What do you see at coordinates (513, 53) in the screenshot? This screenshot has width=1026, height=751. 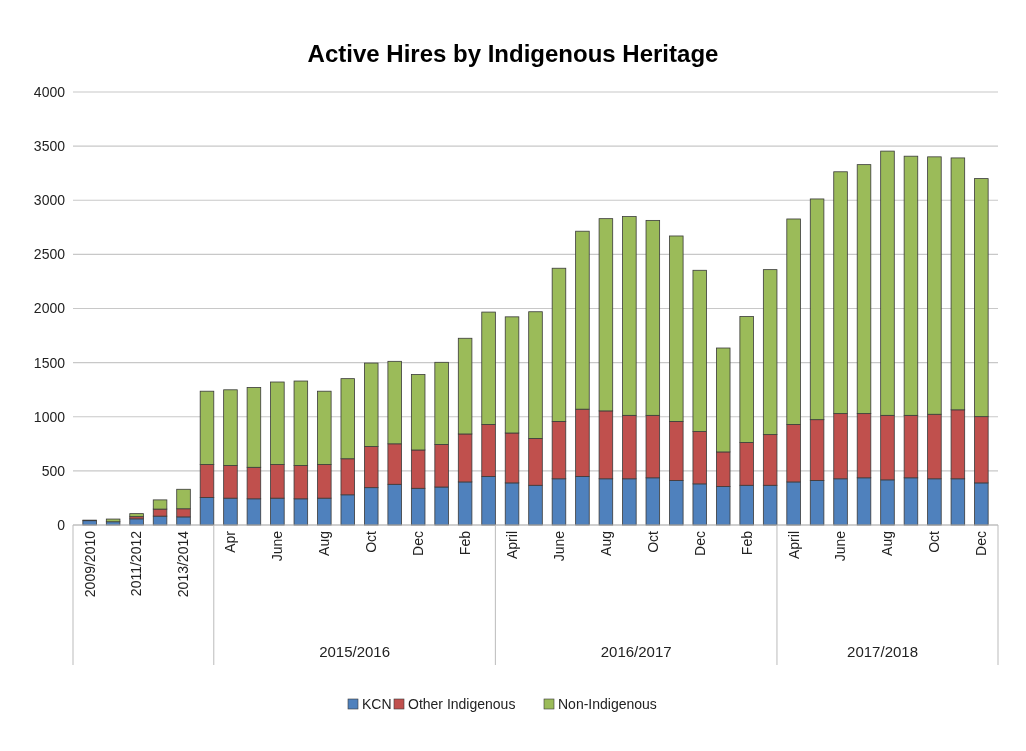 I see `chart-title: Active Hires by Indigenous Heritage` at bounding box center [513, 53].